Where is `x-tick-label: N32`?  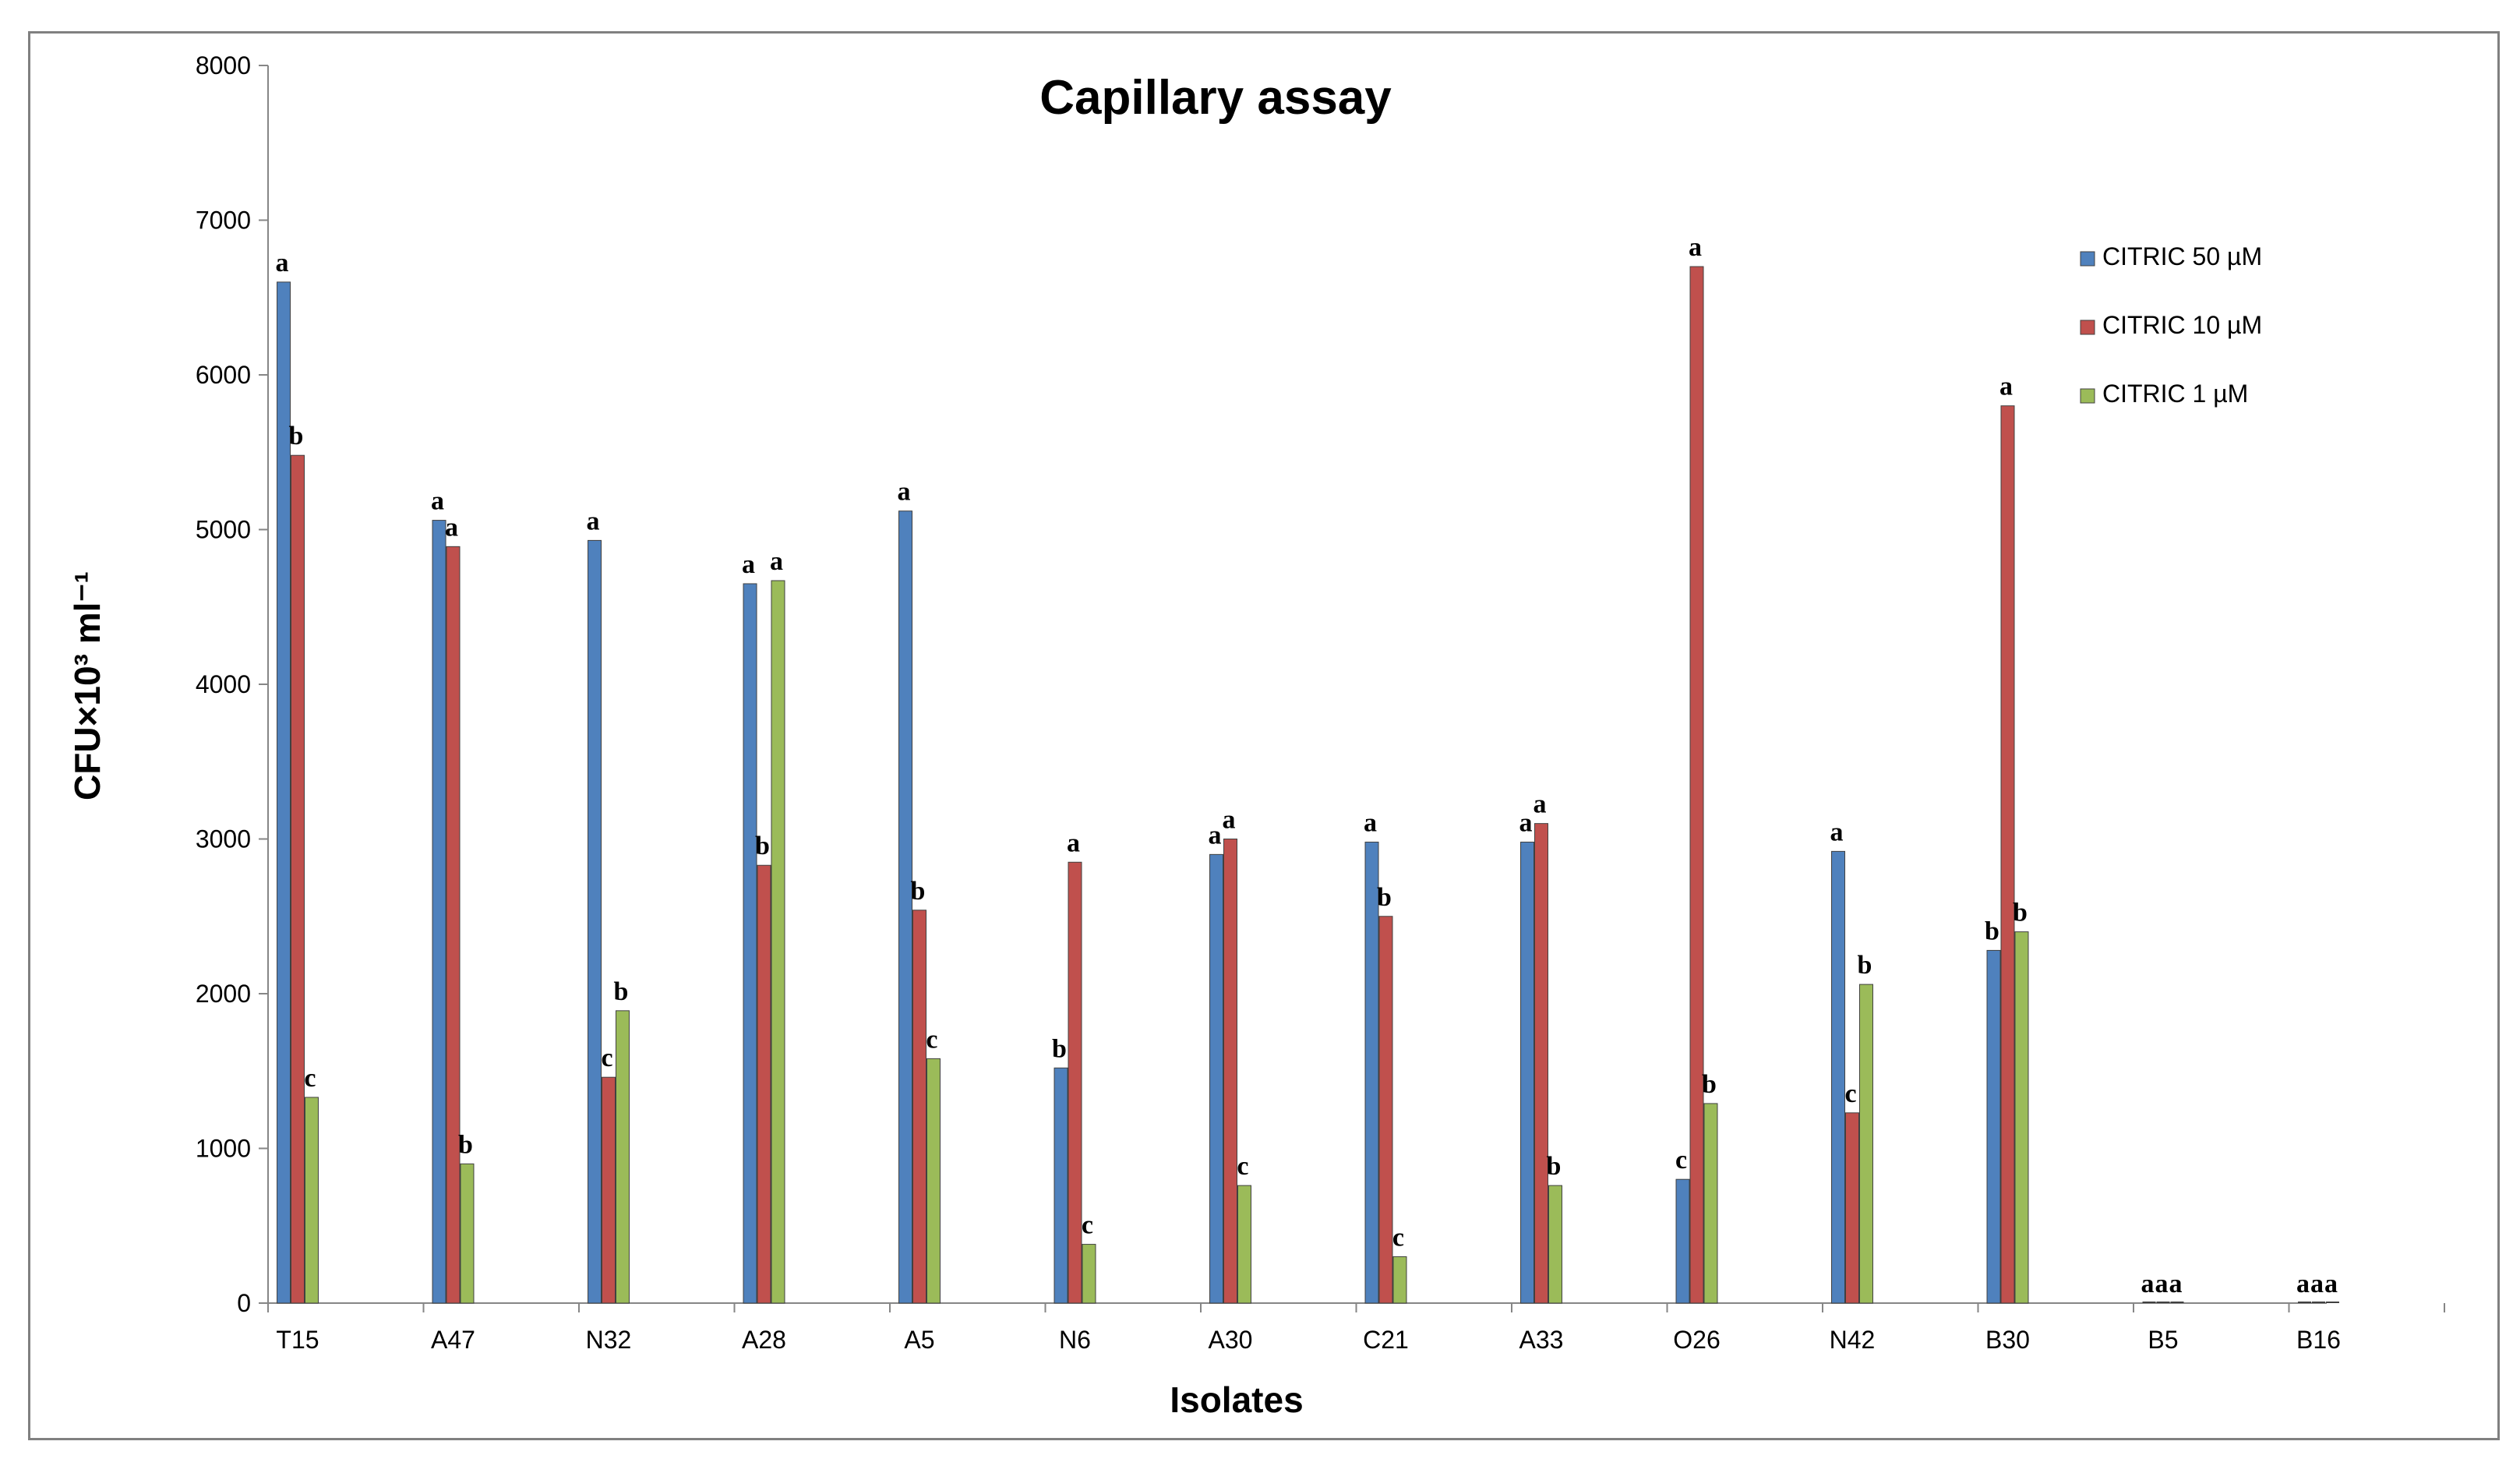 x-tick-label: N32 is located at coordinates (609, 1340).